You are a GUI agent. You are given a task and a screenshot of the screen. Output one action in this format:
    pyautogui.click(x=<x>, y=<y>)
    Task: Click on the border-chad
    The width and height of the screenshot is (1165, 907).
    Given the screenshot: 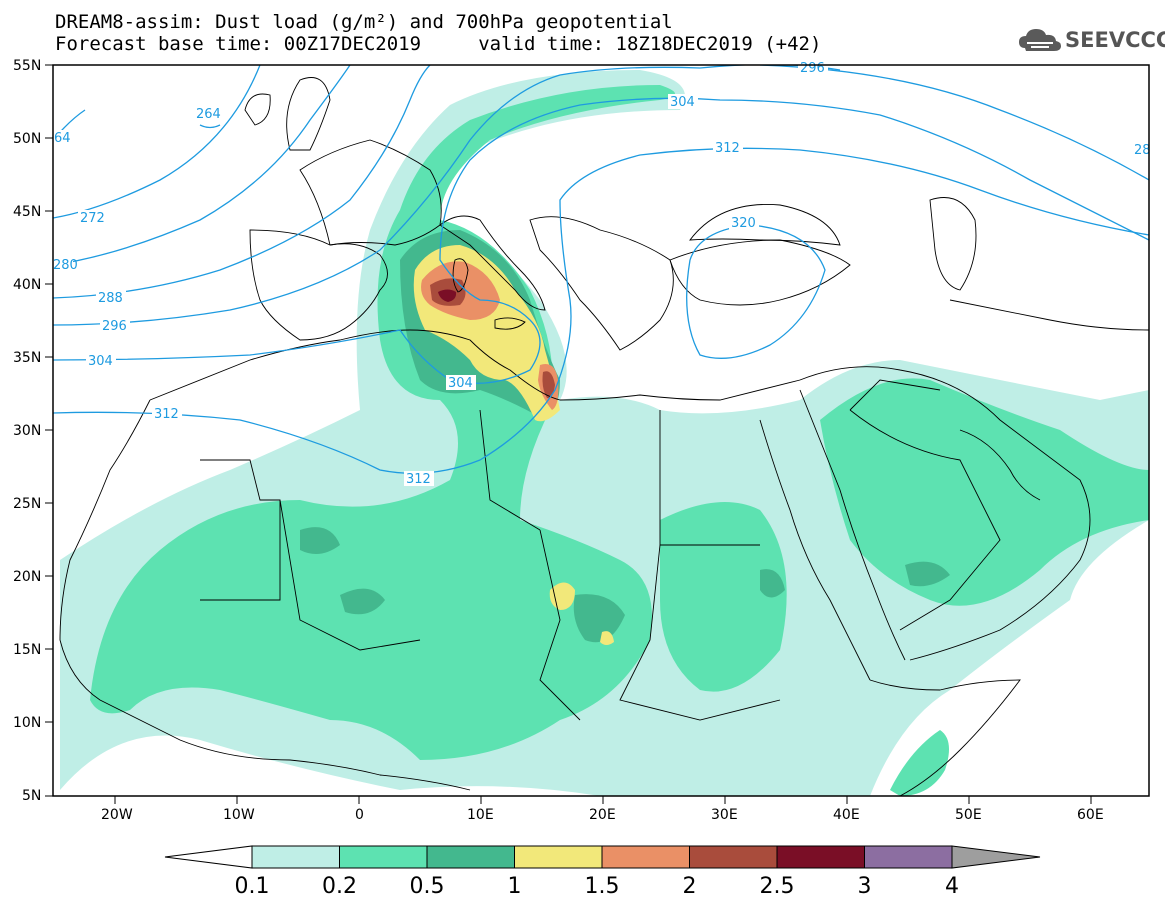 What is the action you would take?
    pyautogui.click(x=560, y=625)
    